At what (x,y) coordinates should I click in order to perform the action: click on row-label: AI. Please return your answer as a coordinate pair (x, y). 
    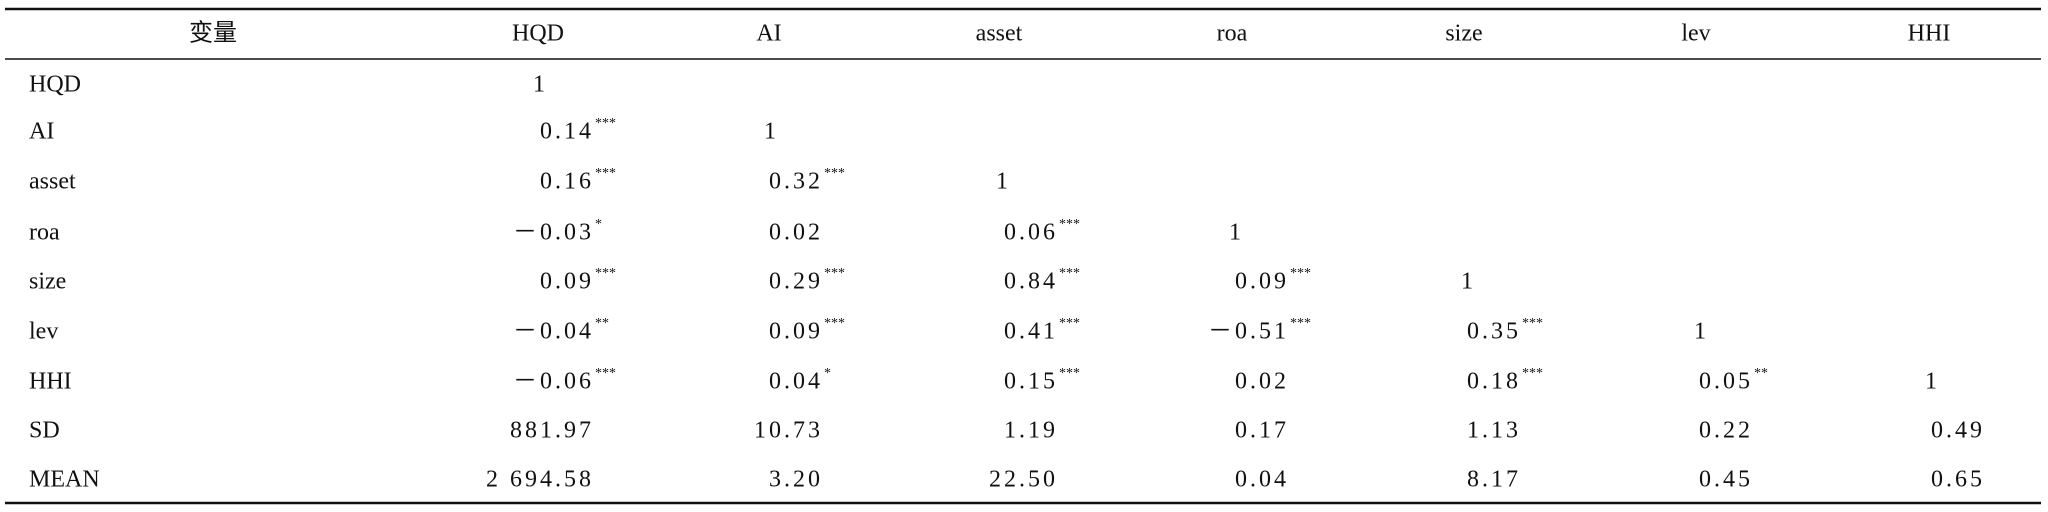
    Looking at the image, I should click on (41, 132).